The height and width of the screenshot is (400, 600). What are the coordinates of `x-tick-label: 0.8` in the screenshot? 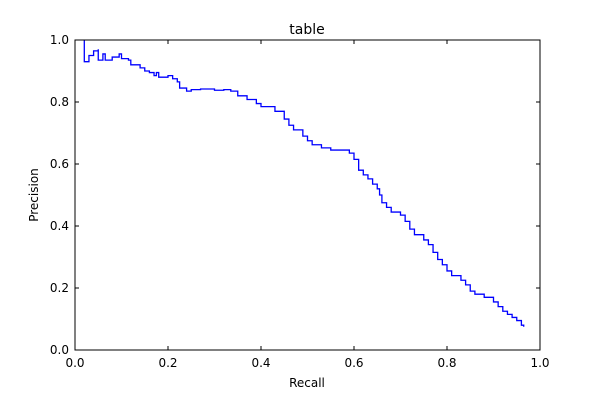 It's located at (446, 363).